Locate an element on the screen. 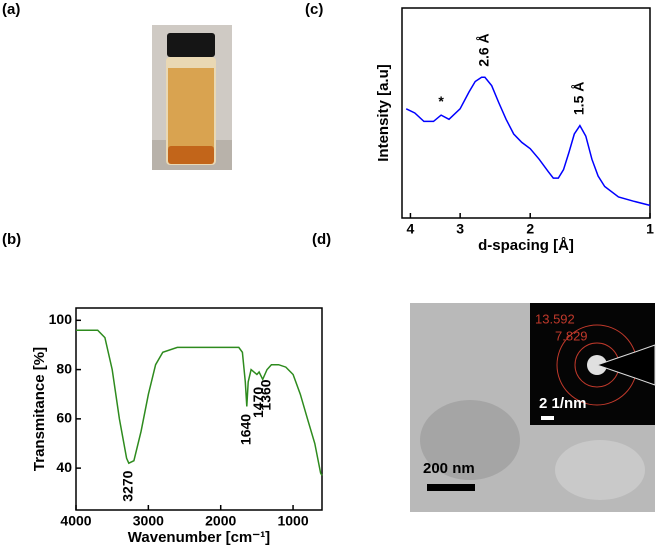  annotation: 3270 is located at coordinates (128, 485).